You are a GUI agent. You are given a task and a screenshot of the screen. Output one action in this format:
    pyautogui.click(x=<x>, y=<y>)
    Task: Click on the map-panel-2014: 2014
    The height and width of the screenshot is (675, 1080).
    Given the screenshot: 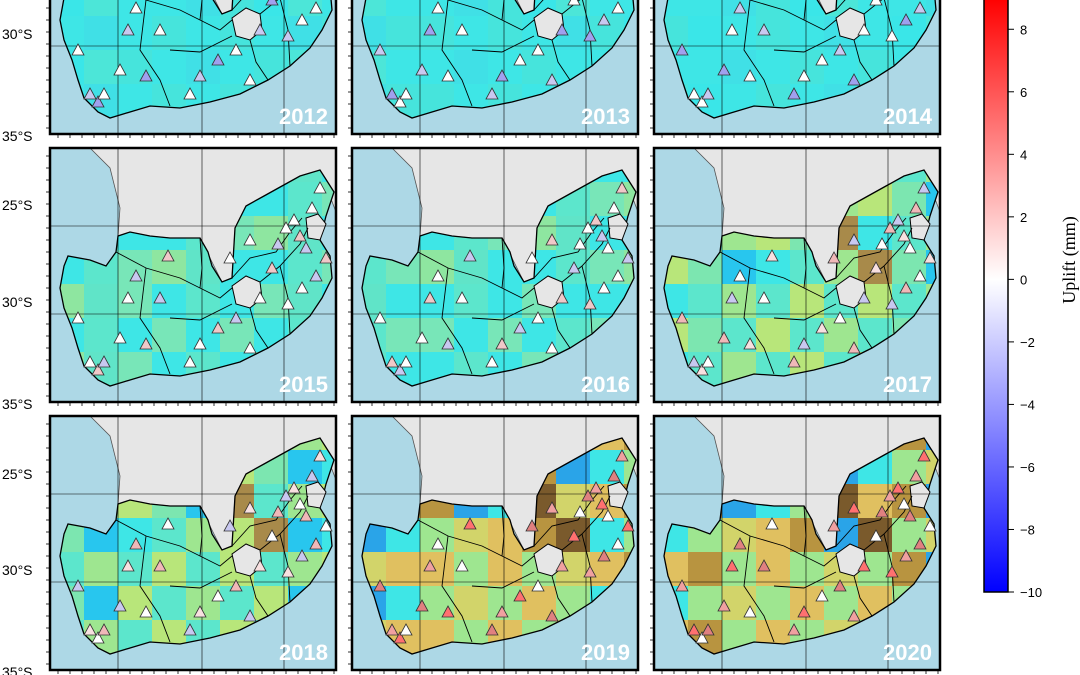 What is the action you would take?
    pyautogui.click(x=796, y=69)
    